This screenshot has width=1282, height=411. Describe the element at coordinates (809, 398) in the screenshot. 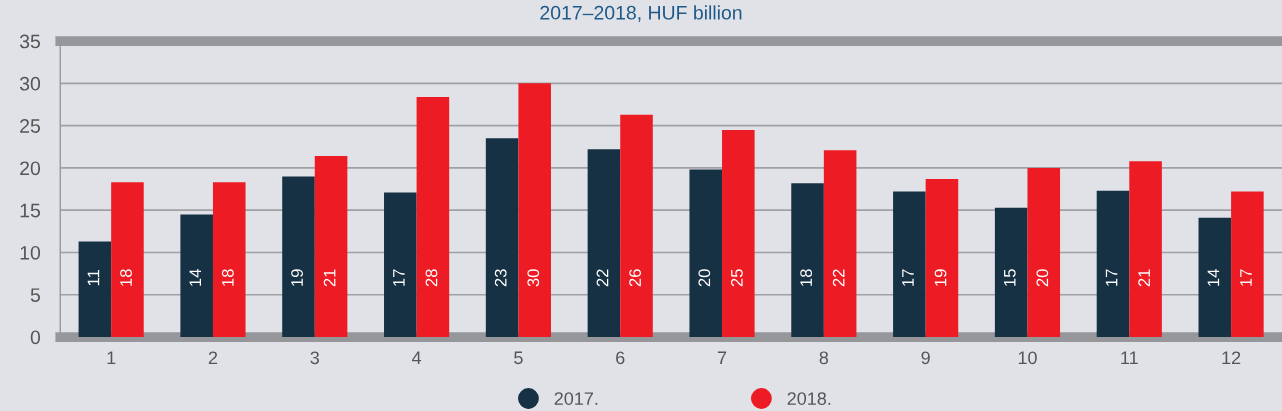

I see `legend-label: 2018.` at that location.